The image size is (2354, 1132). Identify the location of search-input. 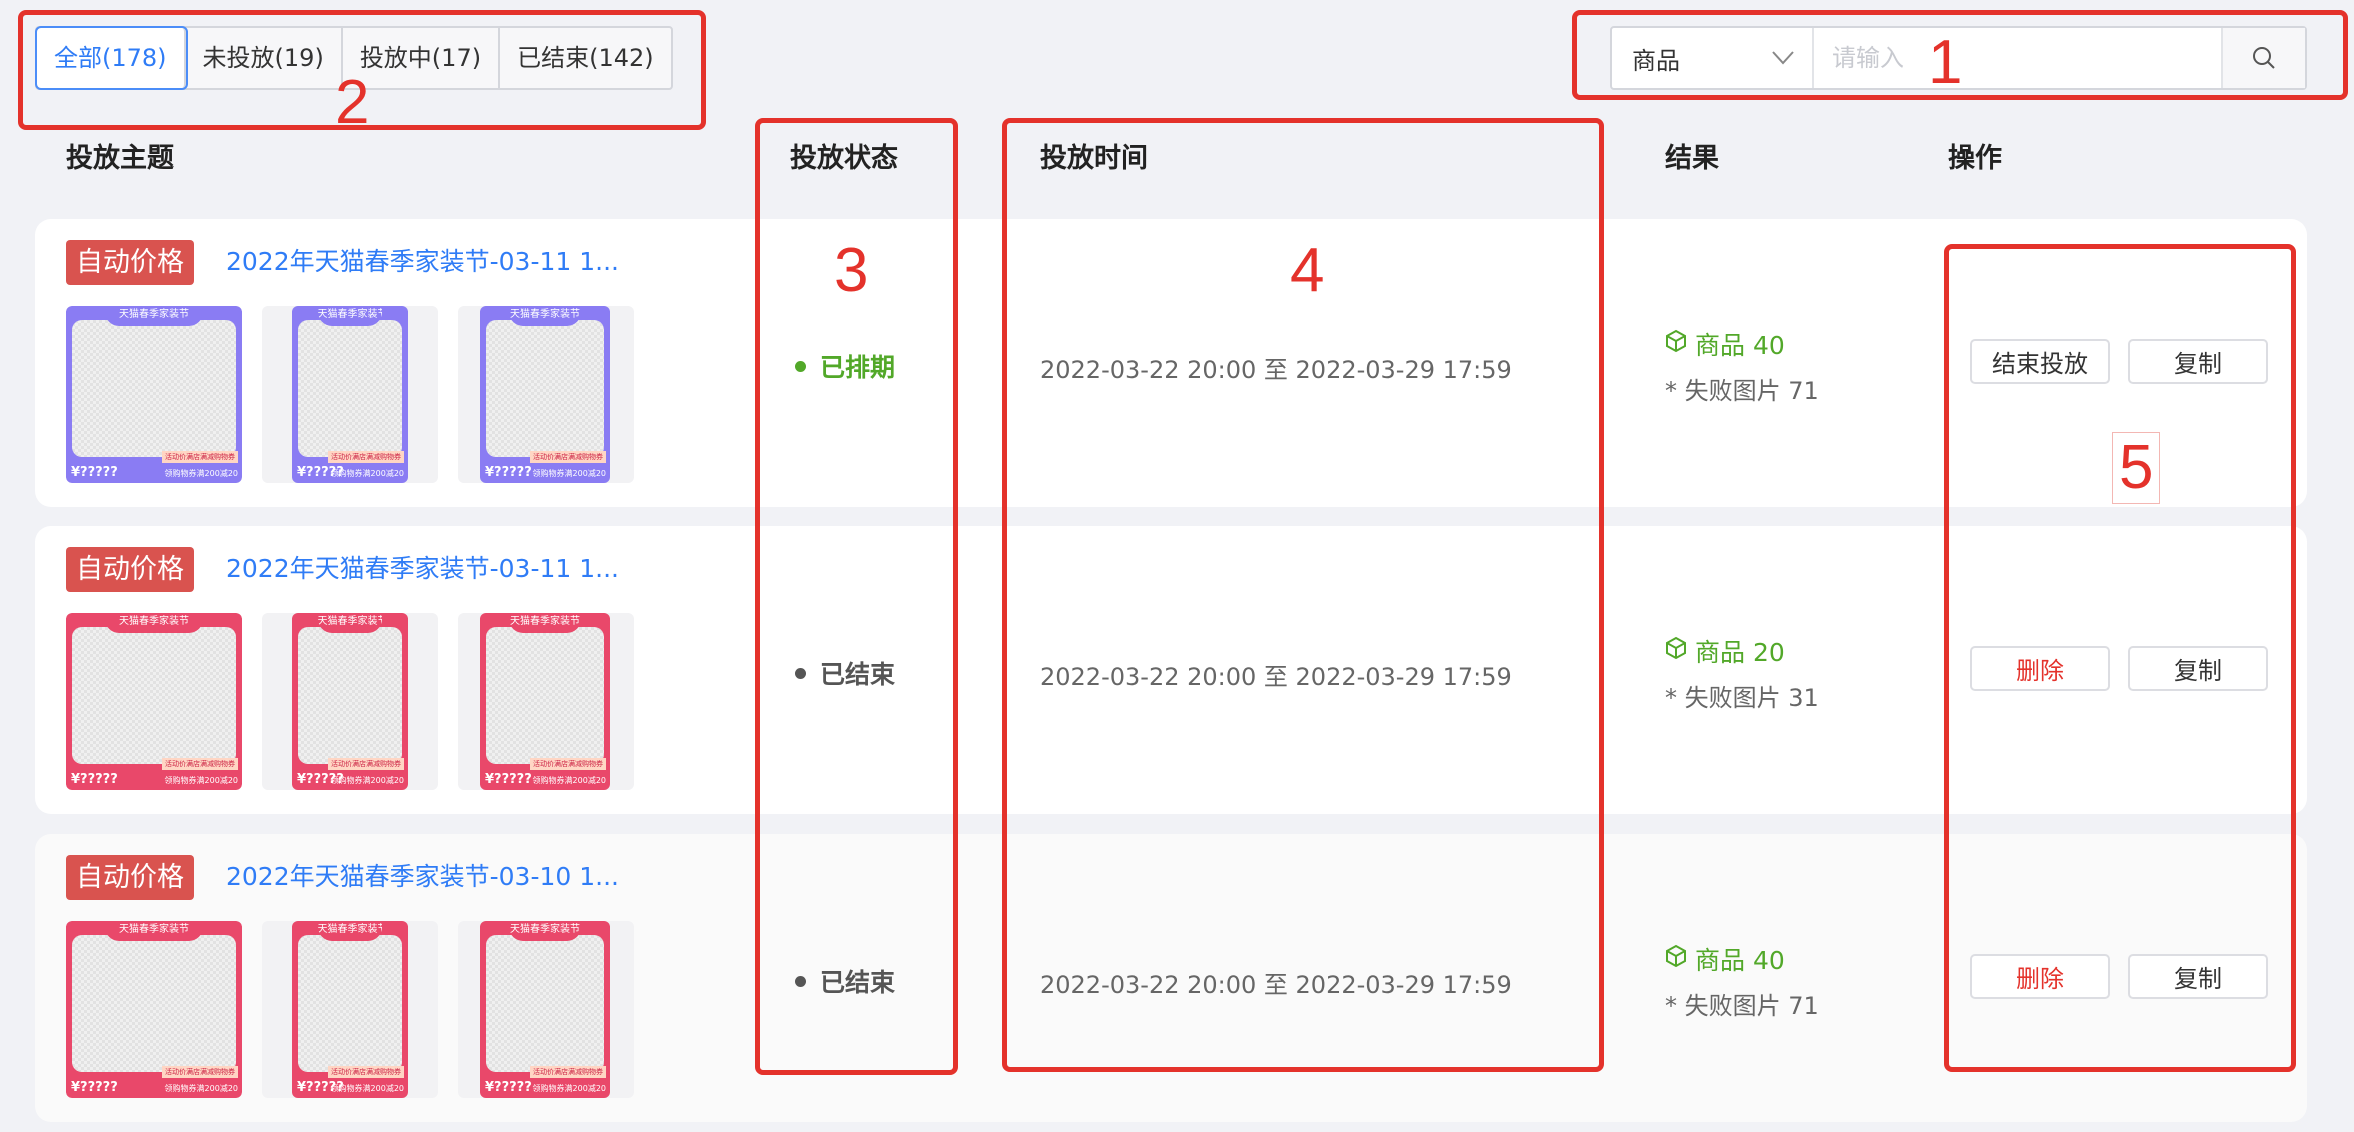
(2017, 58).